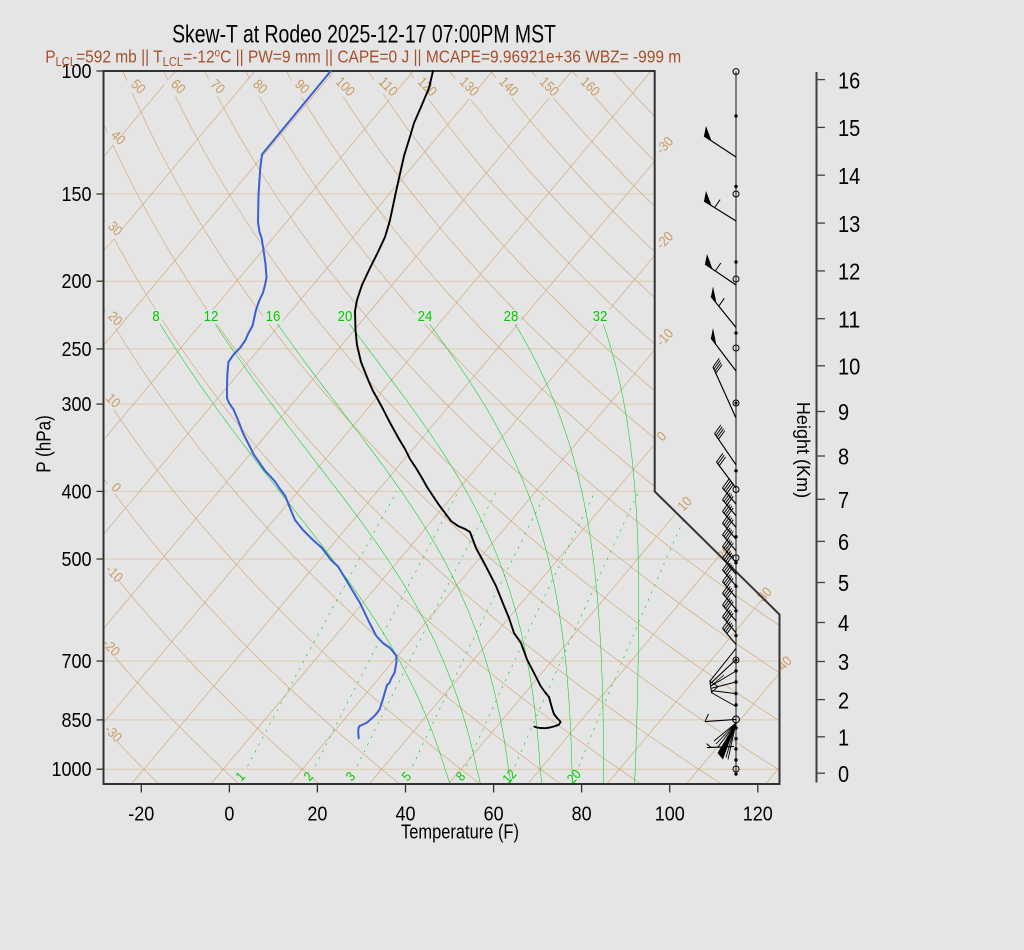  I want to click on svg-text: 200, so click(77, 282).